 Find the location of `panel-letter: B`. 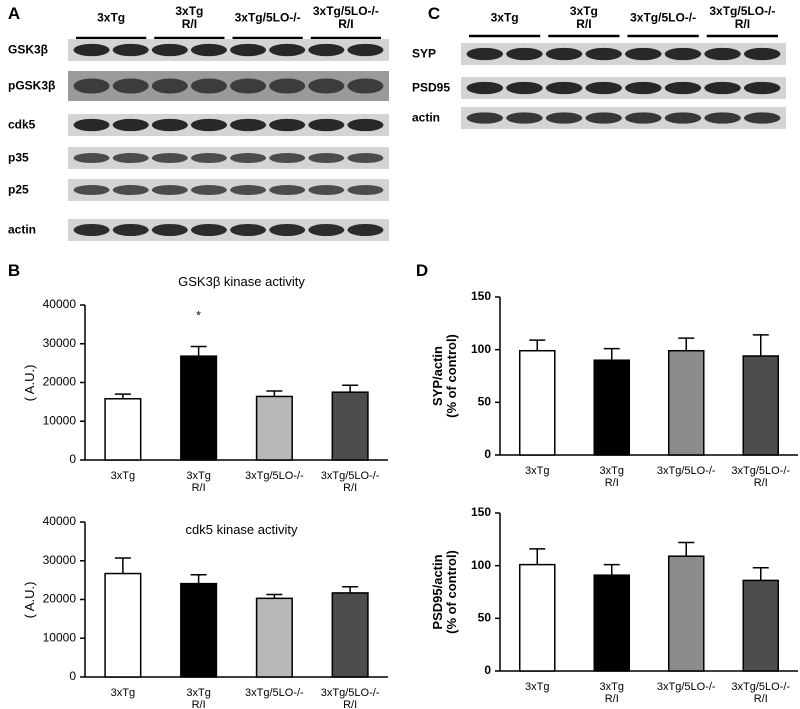

panel-letter: B is located at coordinates (14, 270).